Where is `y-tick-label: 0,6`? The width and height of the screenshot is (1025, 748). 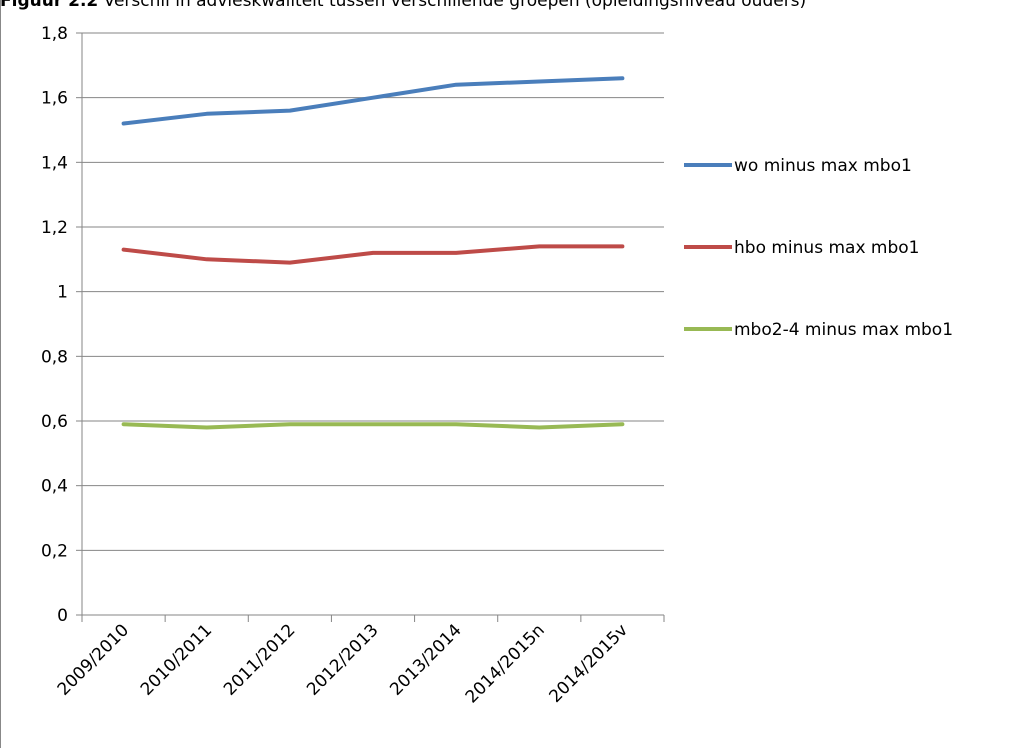 y-tick-label: 0,6 is located at coordinates (54, 422).